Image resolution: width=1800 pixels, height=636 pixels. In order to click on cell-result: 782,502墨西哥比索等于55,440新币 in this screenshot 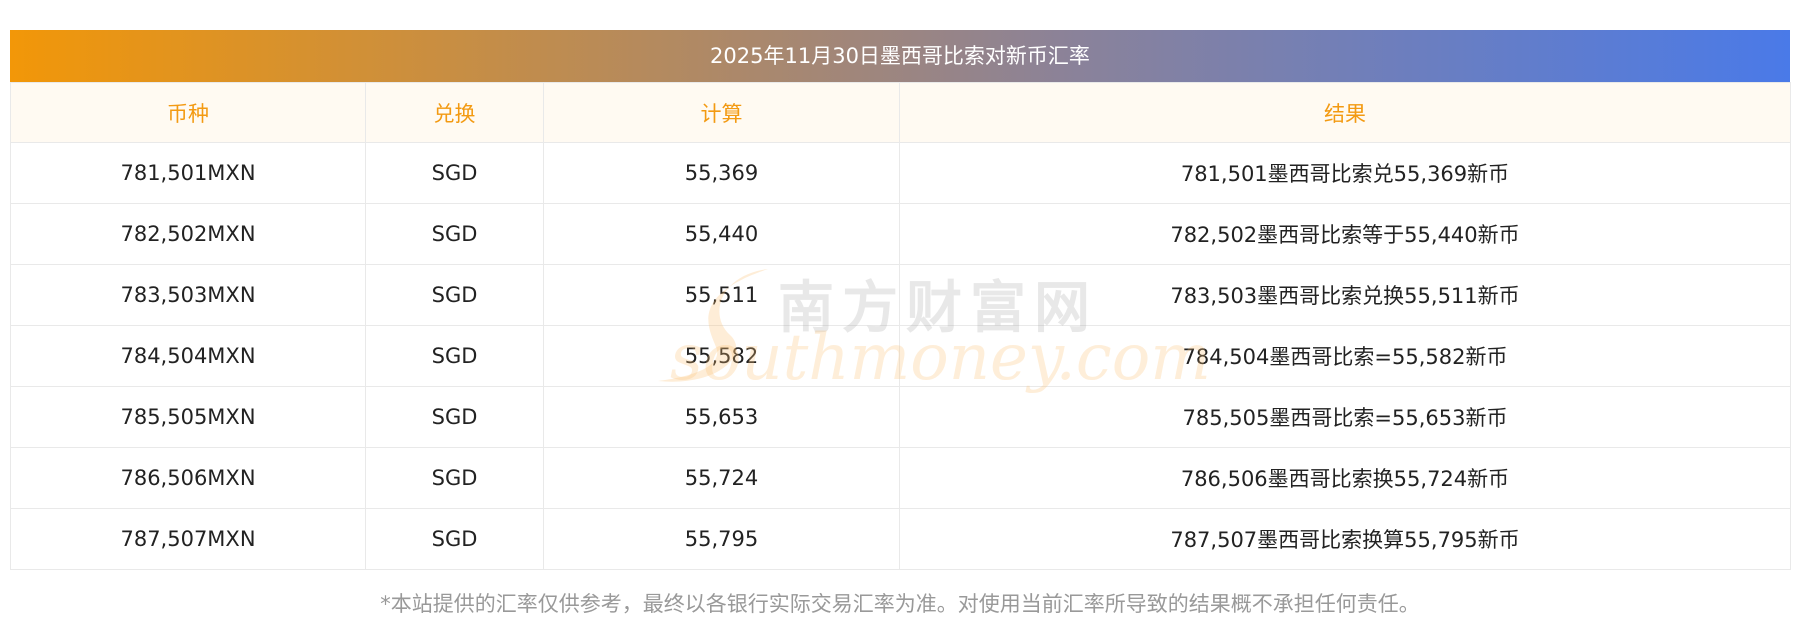, I will do `click(1345, 234)`.